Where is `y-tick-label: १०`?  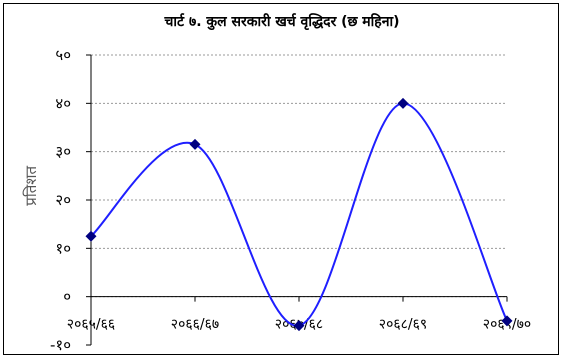
y-tick-label: १० is located at coordinates (63, 248).